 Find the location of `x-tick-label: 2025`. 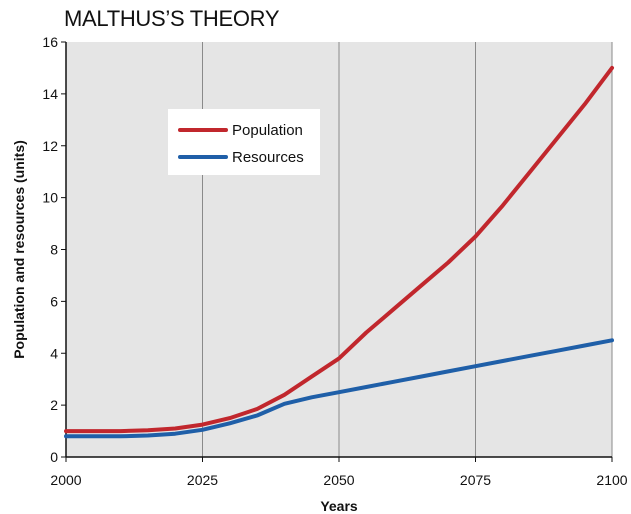

x-tick-label: 2025 is located at coordinates (202, 480).